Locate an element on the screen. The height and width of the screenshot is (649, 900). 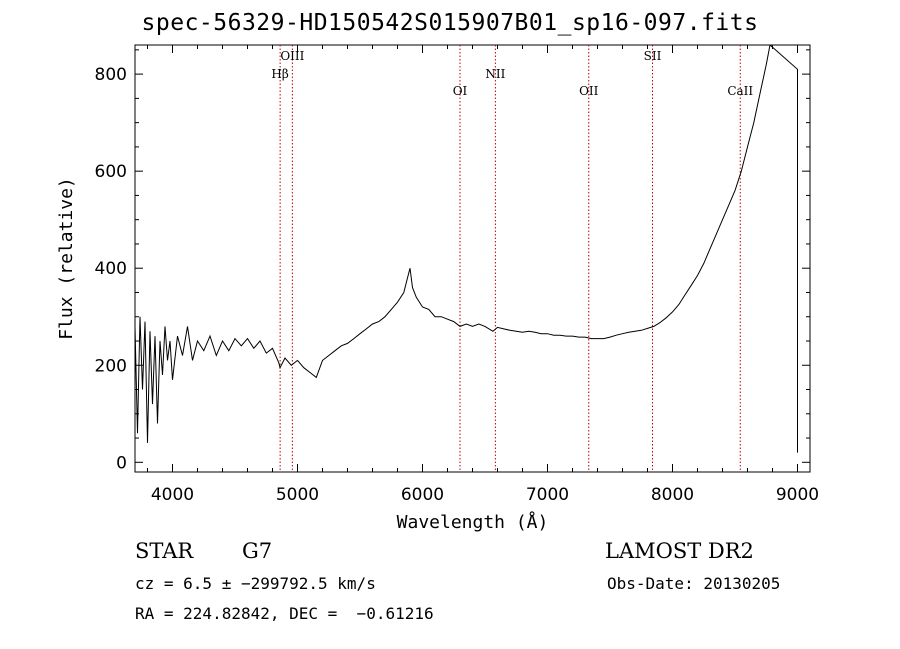
x-axis-label: Wavelength (Å) is located at coordinates (473, 522).